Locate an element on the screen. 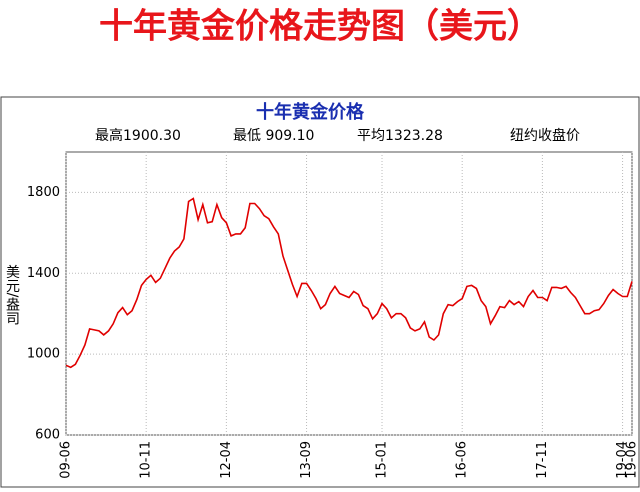 The height and width of the screenshot is (492, 640). x-tick-label: 10-11 is located at coordinates (146, 460).